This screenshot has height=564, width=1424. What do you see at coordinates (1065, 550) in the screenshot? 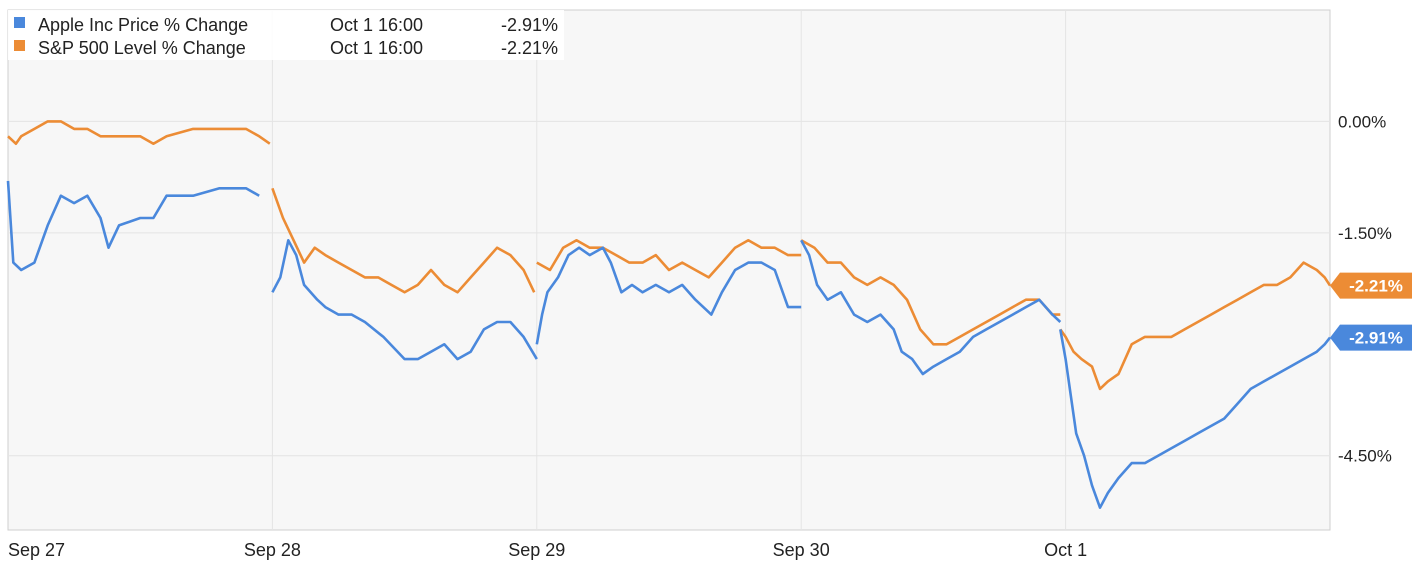
I see `x-tick-label: Oct 1` at bounding box center [1065, 550].